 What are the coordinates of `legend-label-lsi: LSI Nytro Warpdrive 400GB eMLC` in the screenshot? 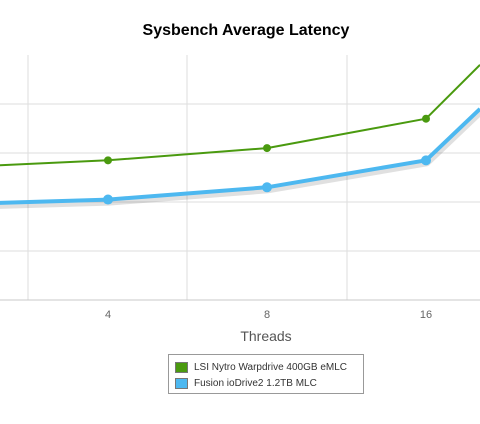 It's located at (271, 367).